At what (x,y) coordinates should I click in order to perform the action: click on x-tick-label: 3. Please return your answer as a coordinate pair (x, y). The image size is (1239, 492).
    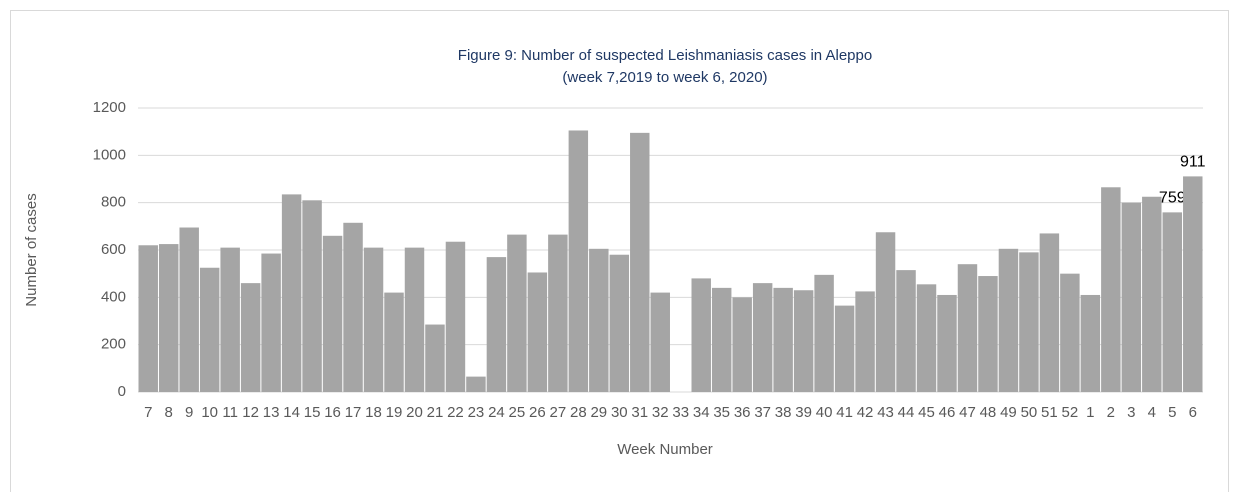
    Looking at the image, I should click on (1131, 412).